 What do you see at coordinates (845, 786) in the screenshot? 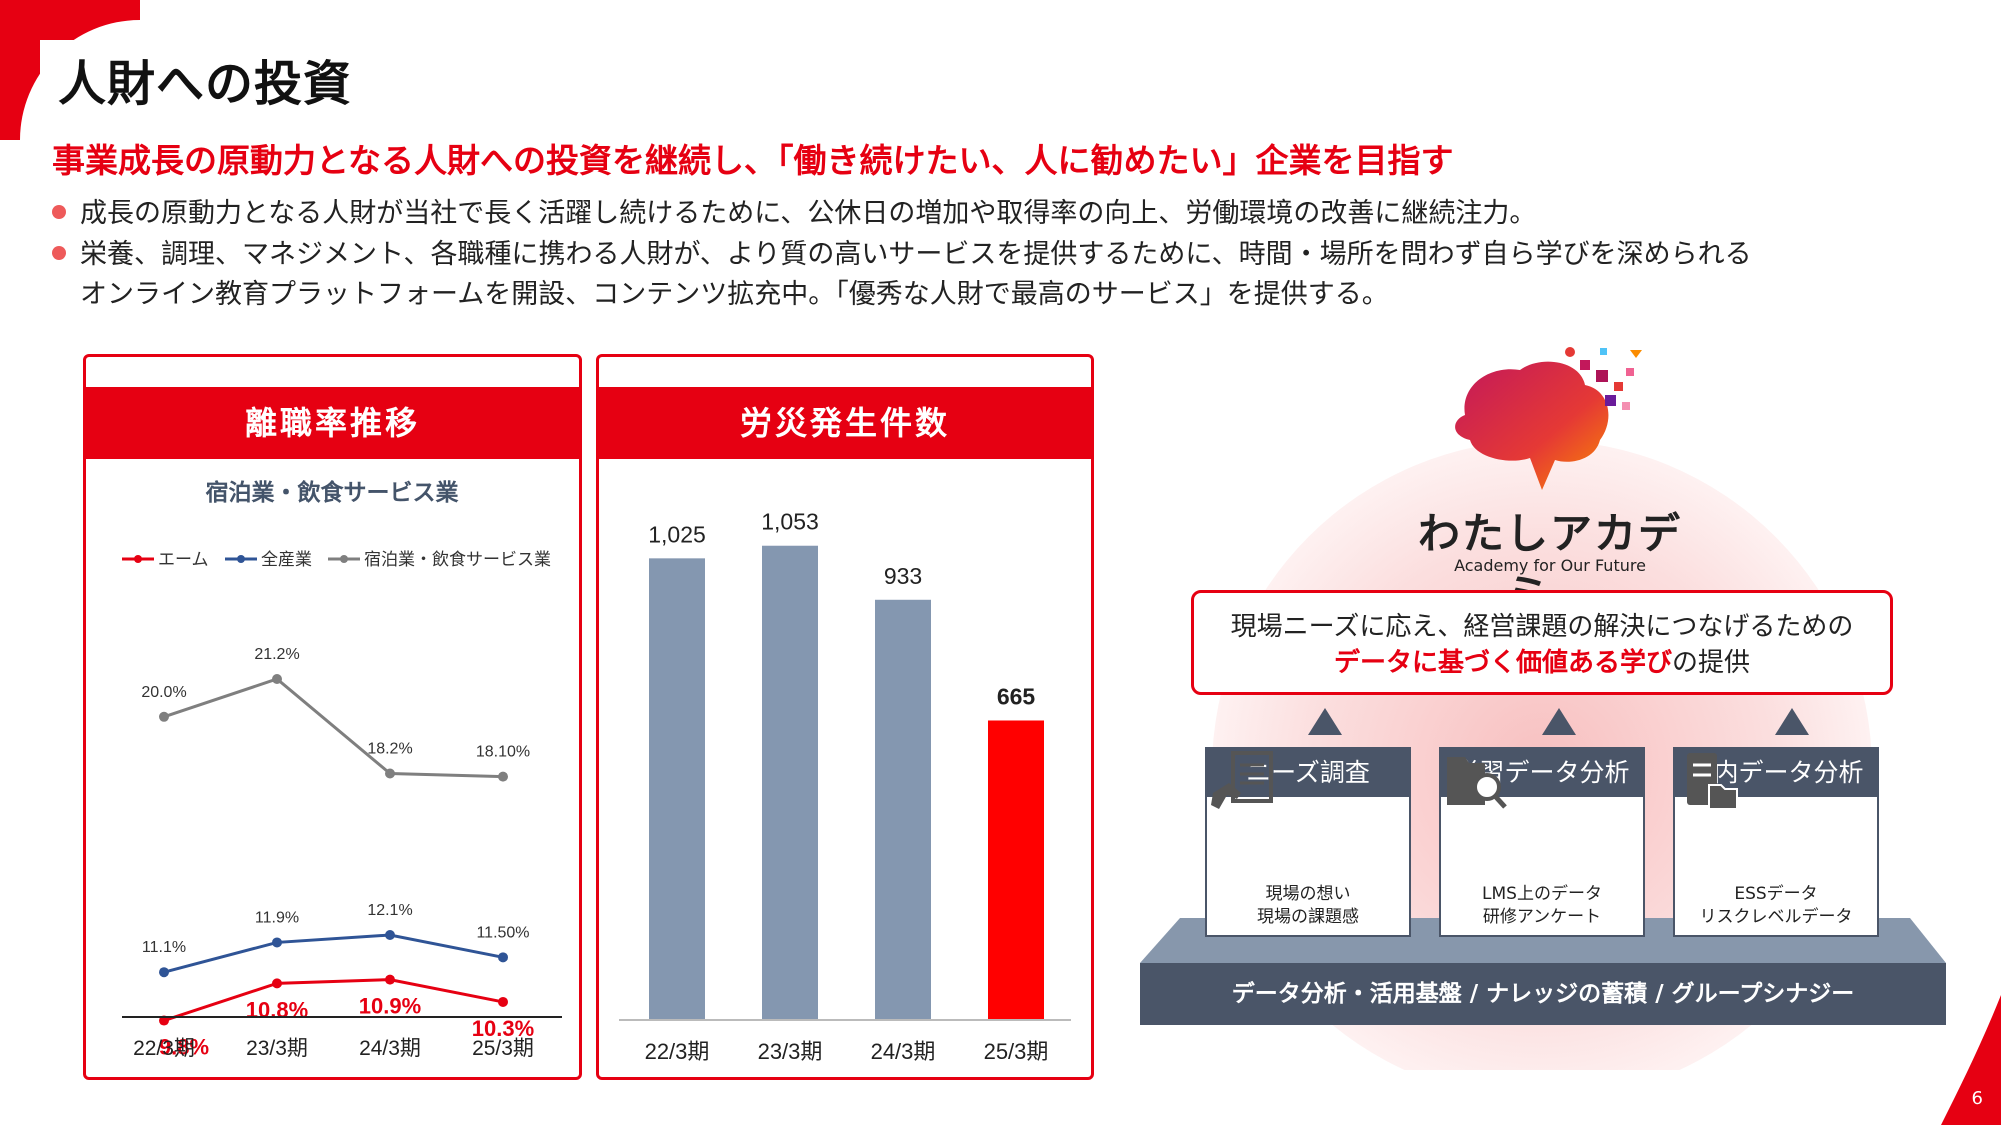
I see `accidents-bar-chart: 1,025 22/3期 1,053 23/3期 933 24/3期 665 25/3期` at bounding box center [845, 786].